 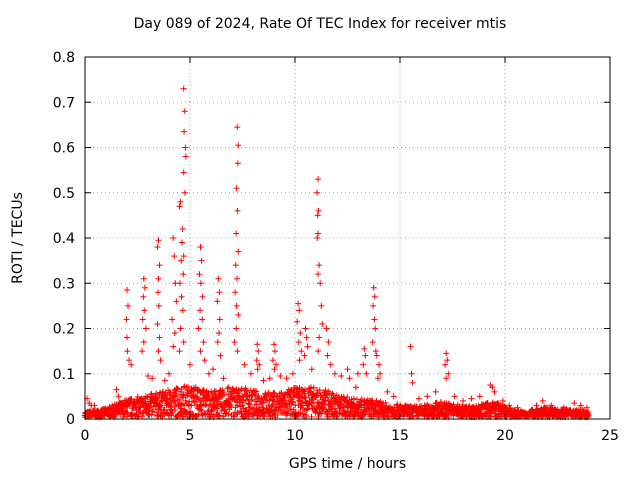 I want to click on x-tick-label: 25, so click(x=610, y=436).